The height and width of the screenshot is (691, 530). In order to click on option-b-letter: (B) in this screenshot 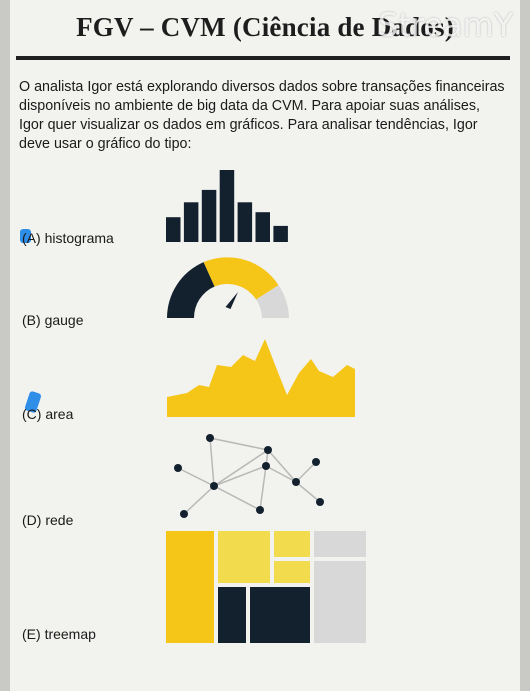, I will do `click(31, 320)`.